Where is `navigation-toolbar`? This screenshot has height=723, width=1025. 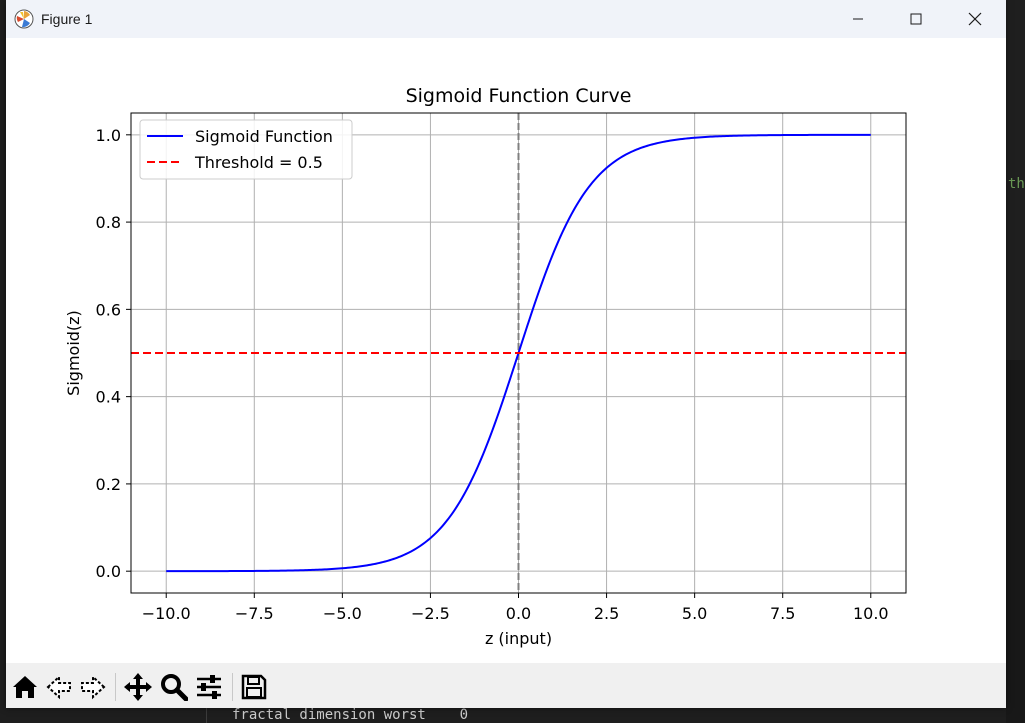
navigation-toolbar is located at coordinates (506, 685).